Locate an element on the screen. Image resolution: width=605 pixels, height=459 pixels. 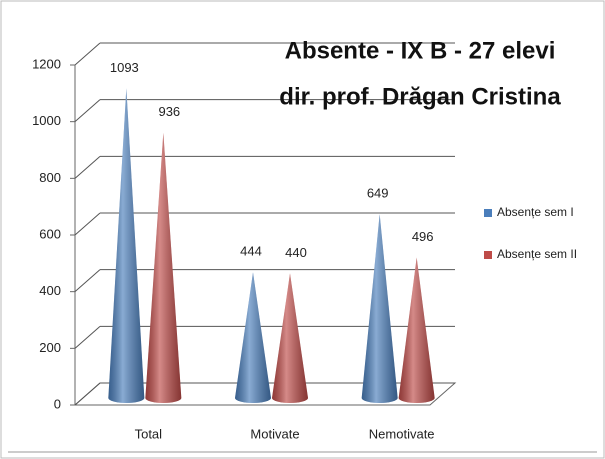
y-tick-label: 1200 is located at coordinates (46, 63).